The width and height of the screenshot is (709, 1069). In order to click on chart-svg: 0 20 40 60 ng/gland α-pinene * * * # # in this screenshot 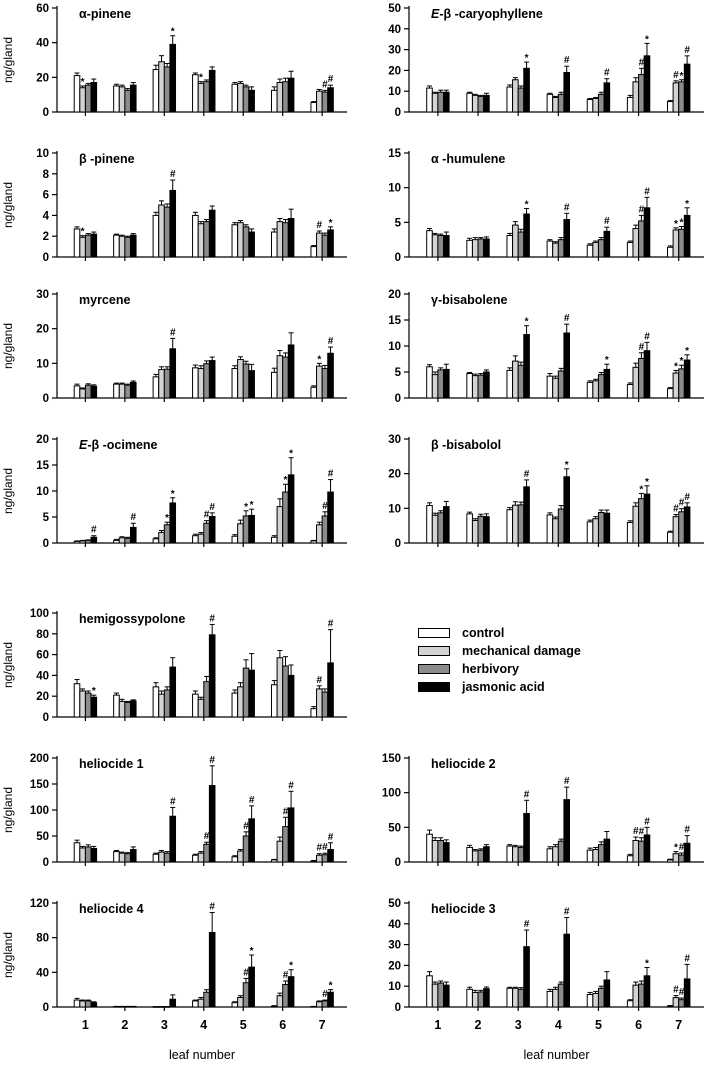, I will do `click(174, 61)`.